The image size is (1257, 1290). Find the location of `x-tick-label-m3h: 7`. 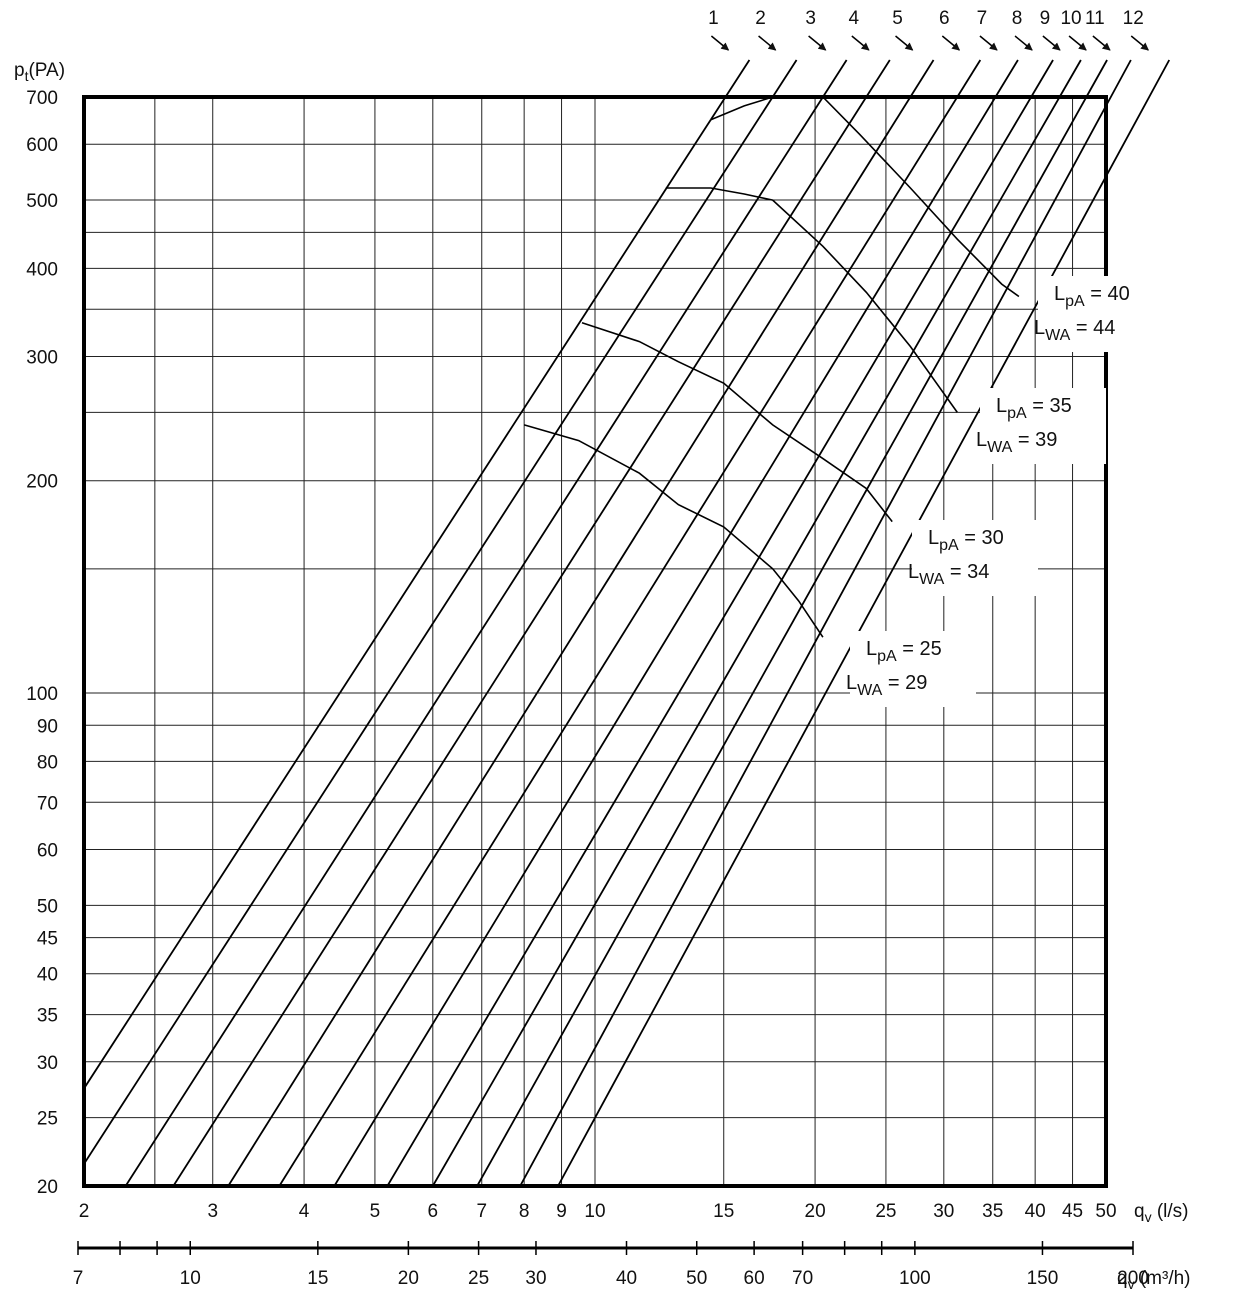

x-tick-label-m3h: 7 is located at coordinates (78, 1278).